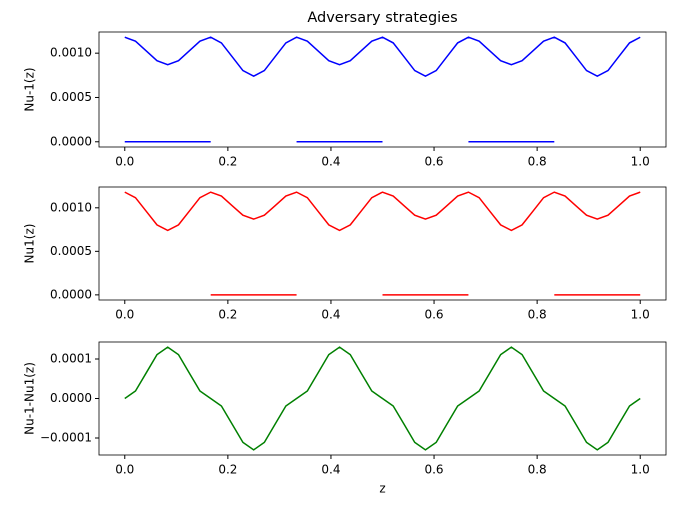  Describe the element at coordinates (382, 489) in the screenshot. I see `x-axis-label: z` at that location.